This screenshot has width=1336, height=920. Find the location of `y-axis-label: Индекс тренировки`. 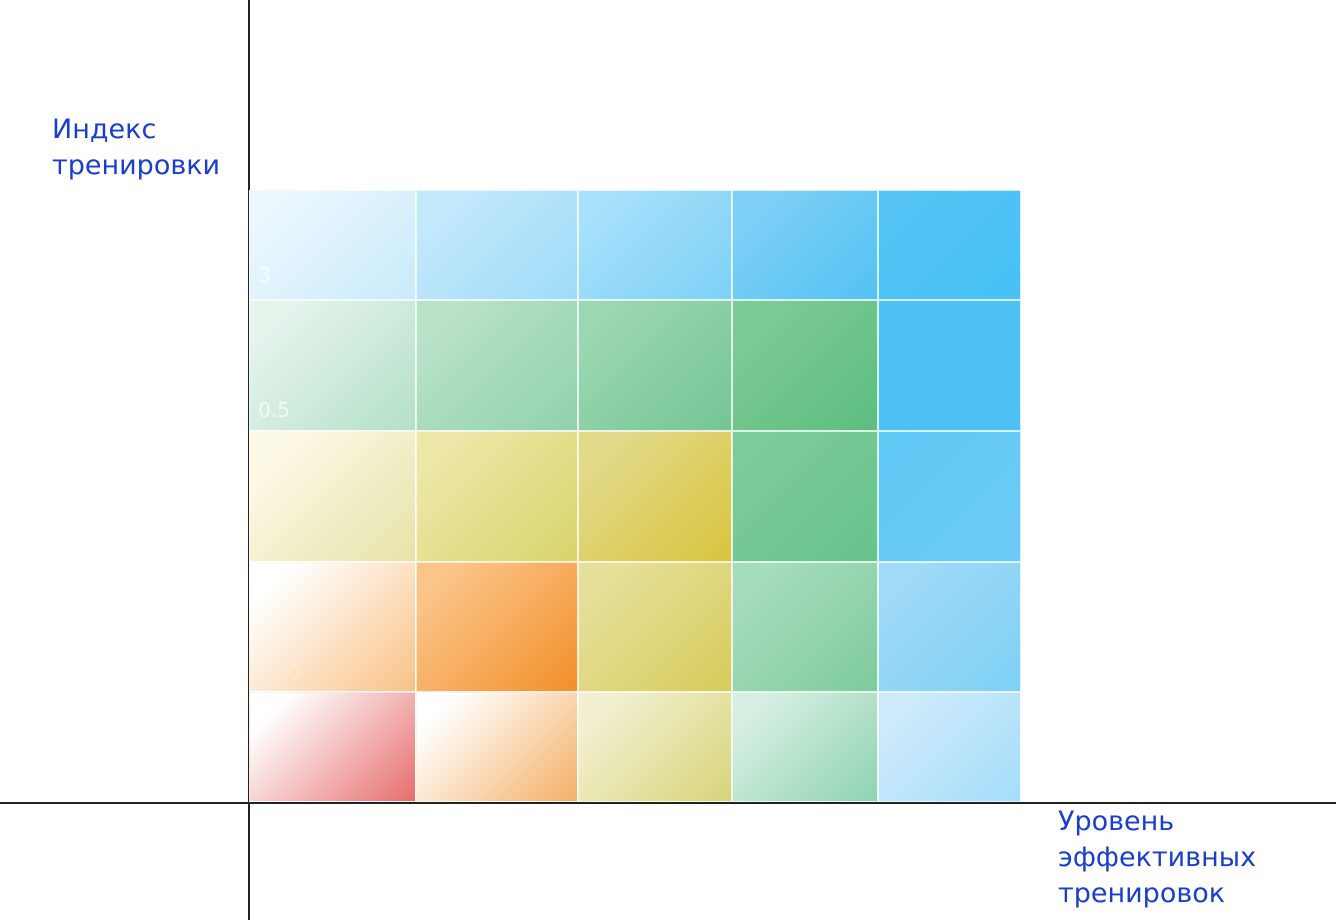

y-axis-label: Индекс тренировки is located at coordinates (136, 147).